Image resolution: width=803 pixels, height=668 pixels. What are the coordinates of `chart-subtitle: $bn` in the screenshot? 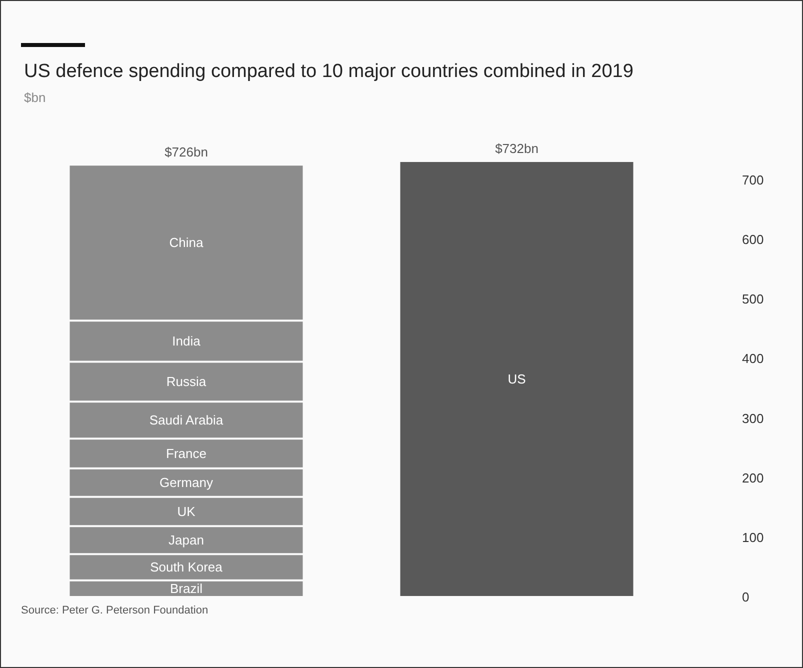 It's located at (35, 97).